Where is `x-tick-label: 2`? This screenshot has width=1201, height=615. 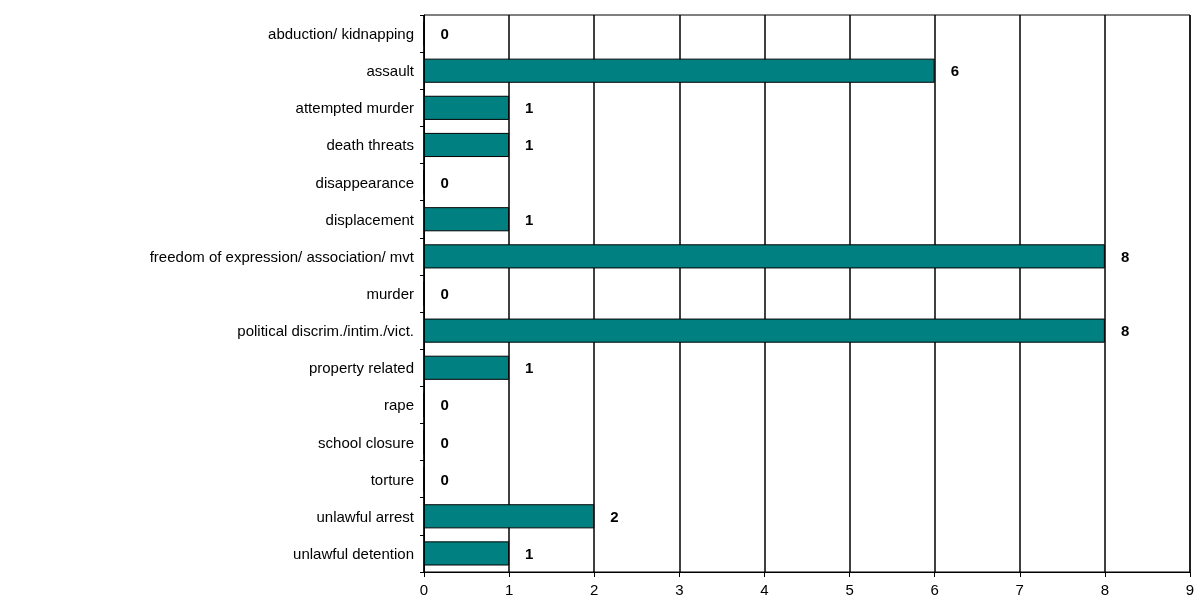 x-tick-label: 2 is located at coordinates (594, 589).